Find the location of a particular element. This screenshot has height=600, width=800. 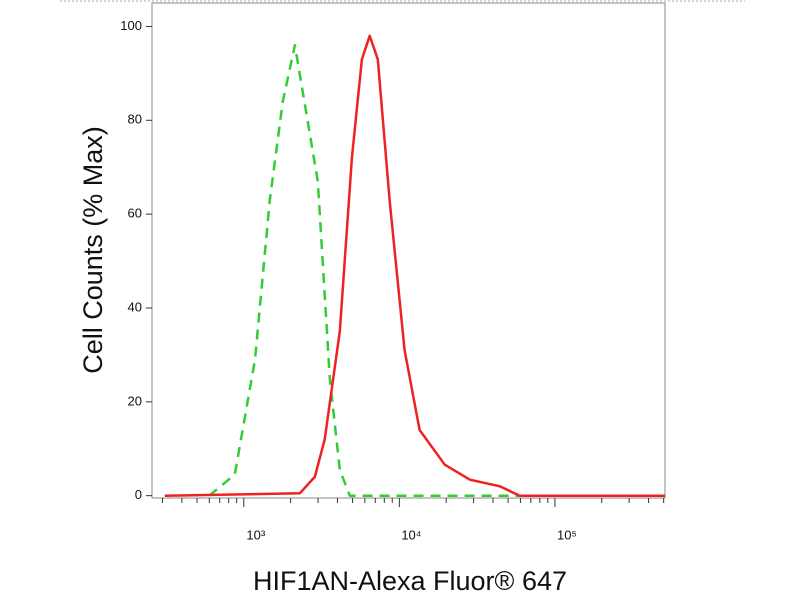

y-tick-label: 0 is located at coordinates (138, 494).